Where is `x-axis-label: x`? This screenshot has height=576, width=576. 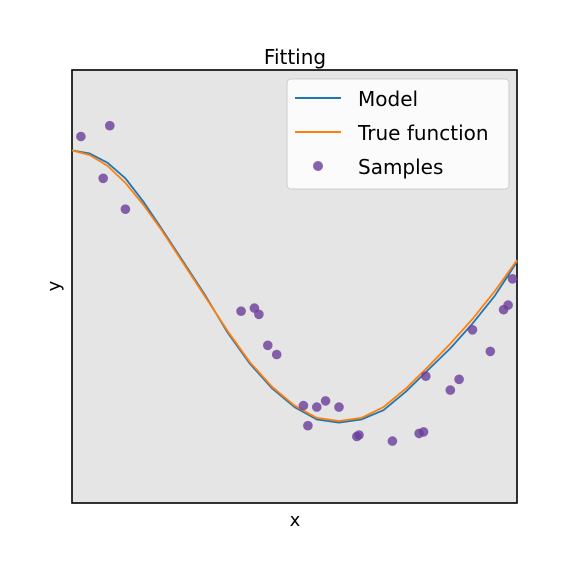
x-axis-label: x is located at coordinates (295, 520).